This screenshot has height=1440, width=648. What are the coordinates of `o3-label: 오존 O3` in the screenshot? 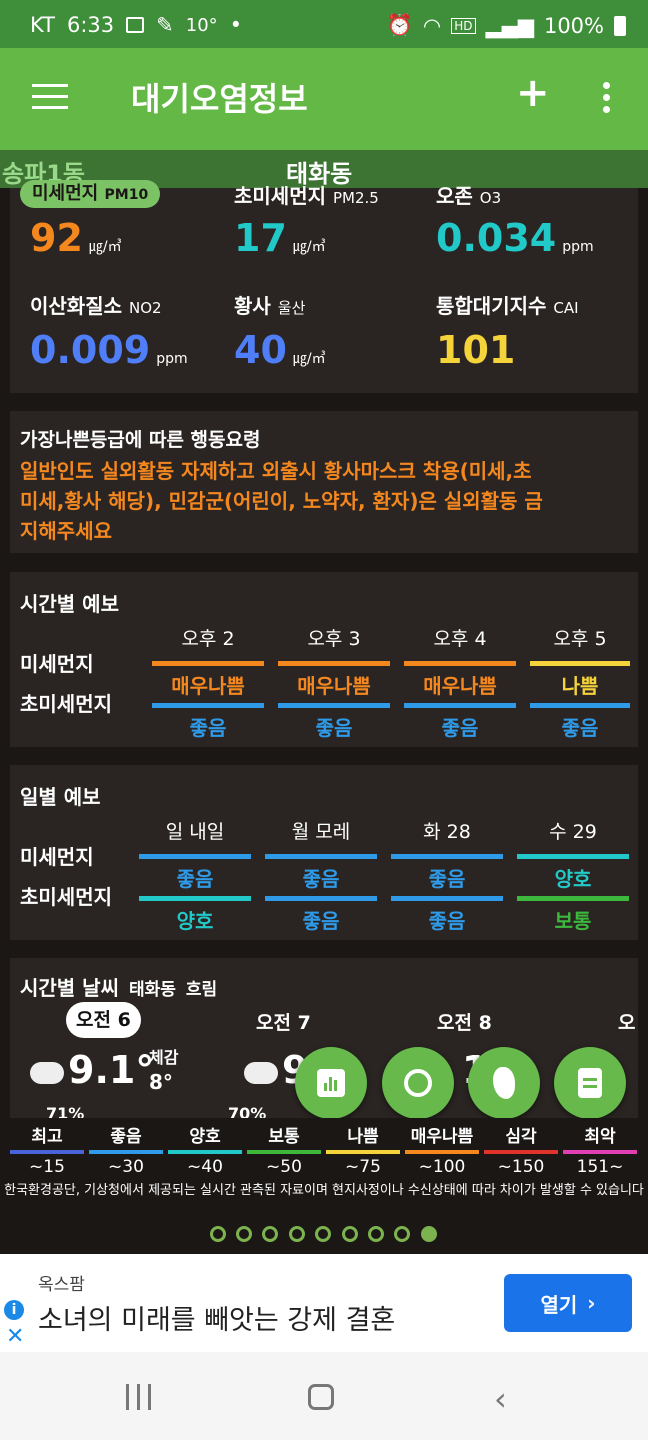 It's located at (469, 196).